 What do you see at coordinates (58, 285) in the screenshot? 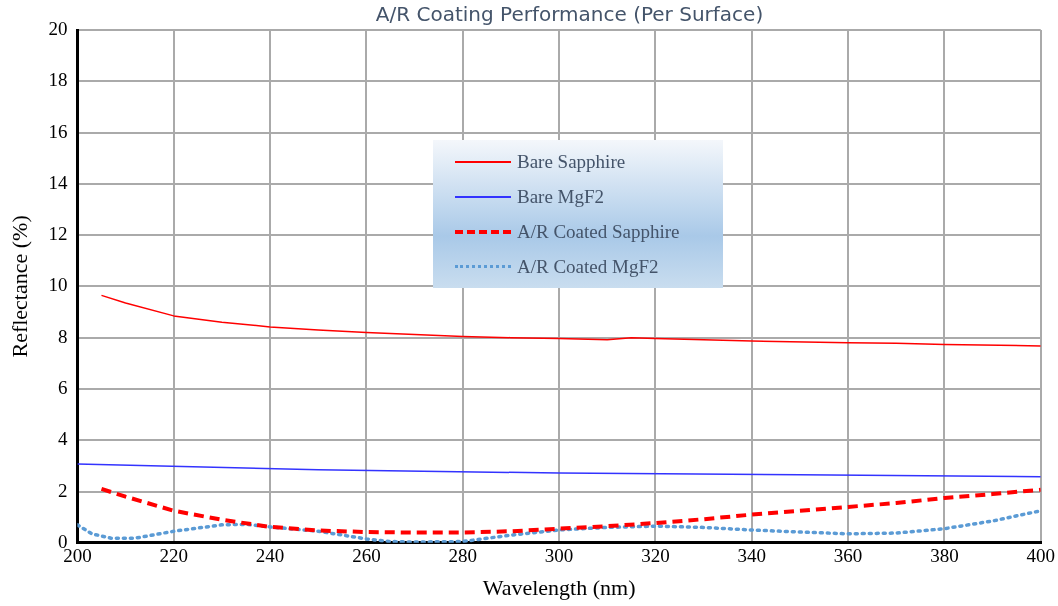
I see `y-tick-label: 10` at bounding box center [58, 285].